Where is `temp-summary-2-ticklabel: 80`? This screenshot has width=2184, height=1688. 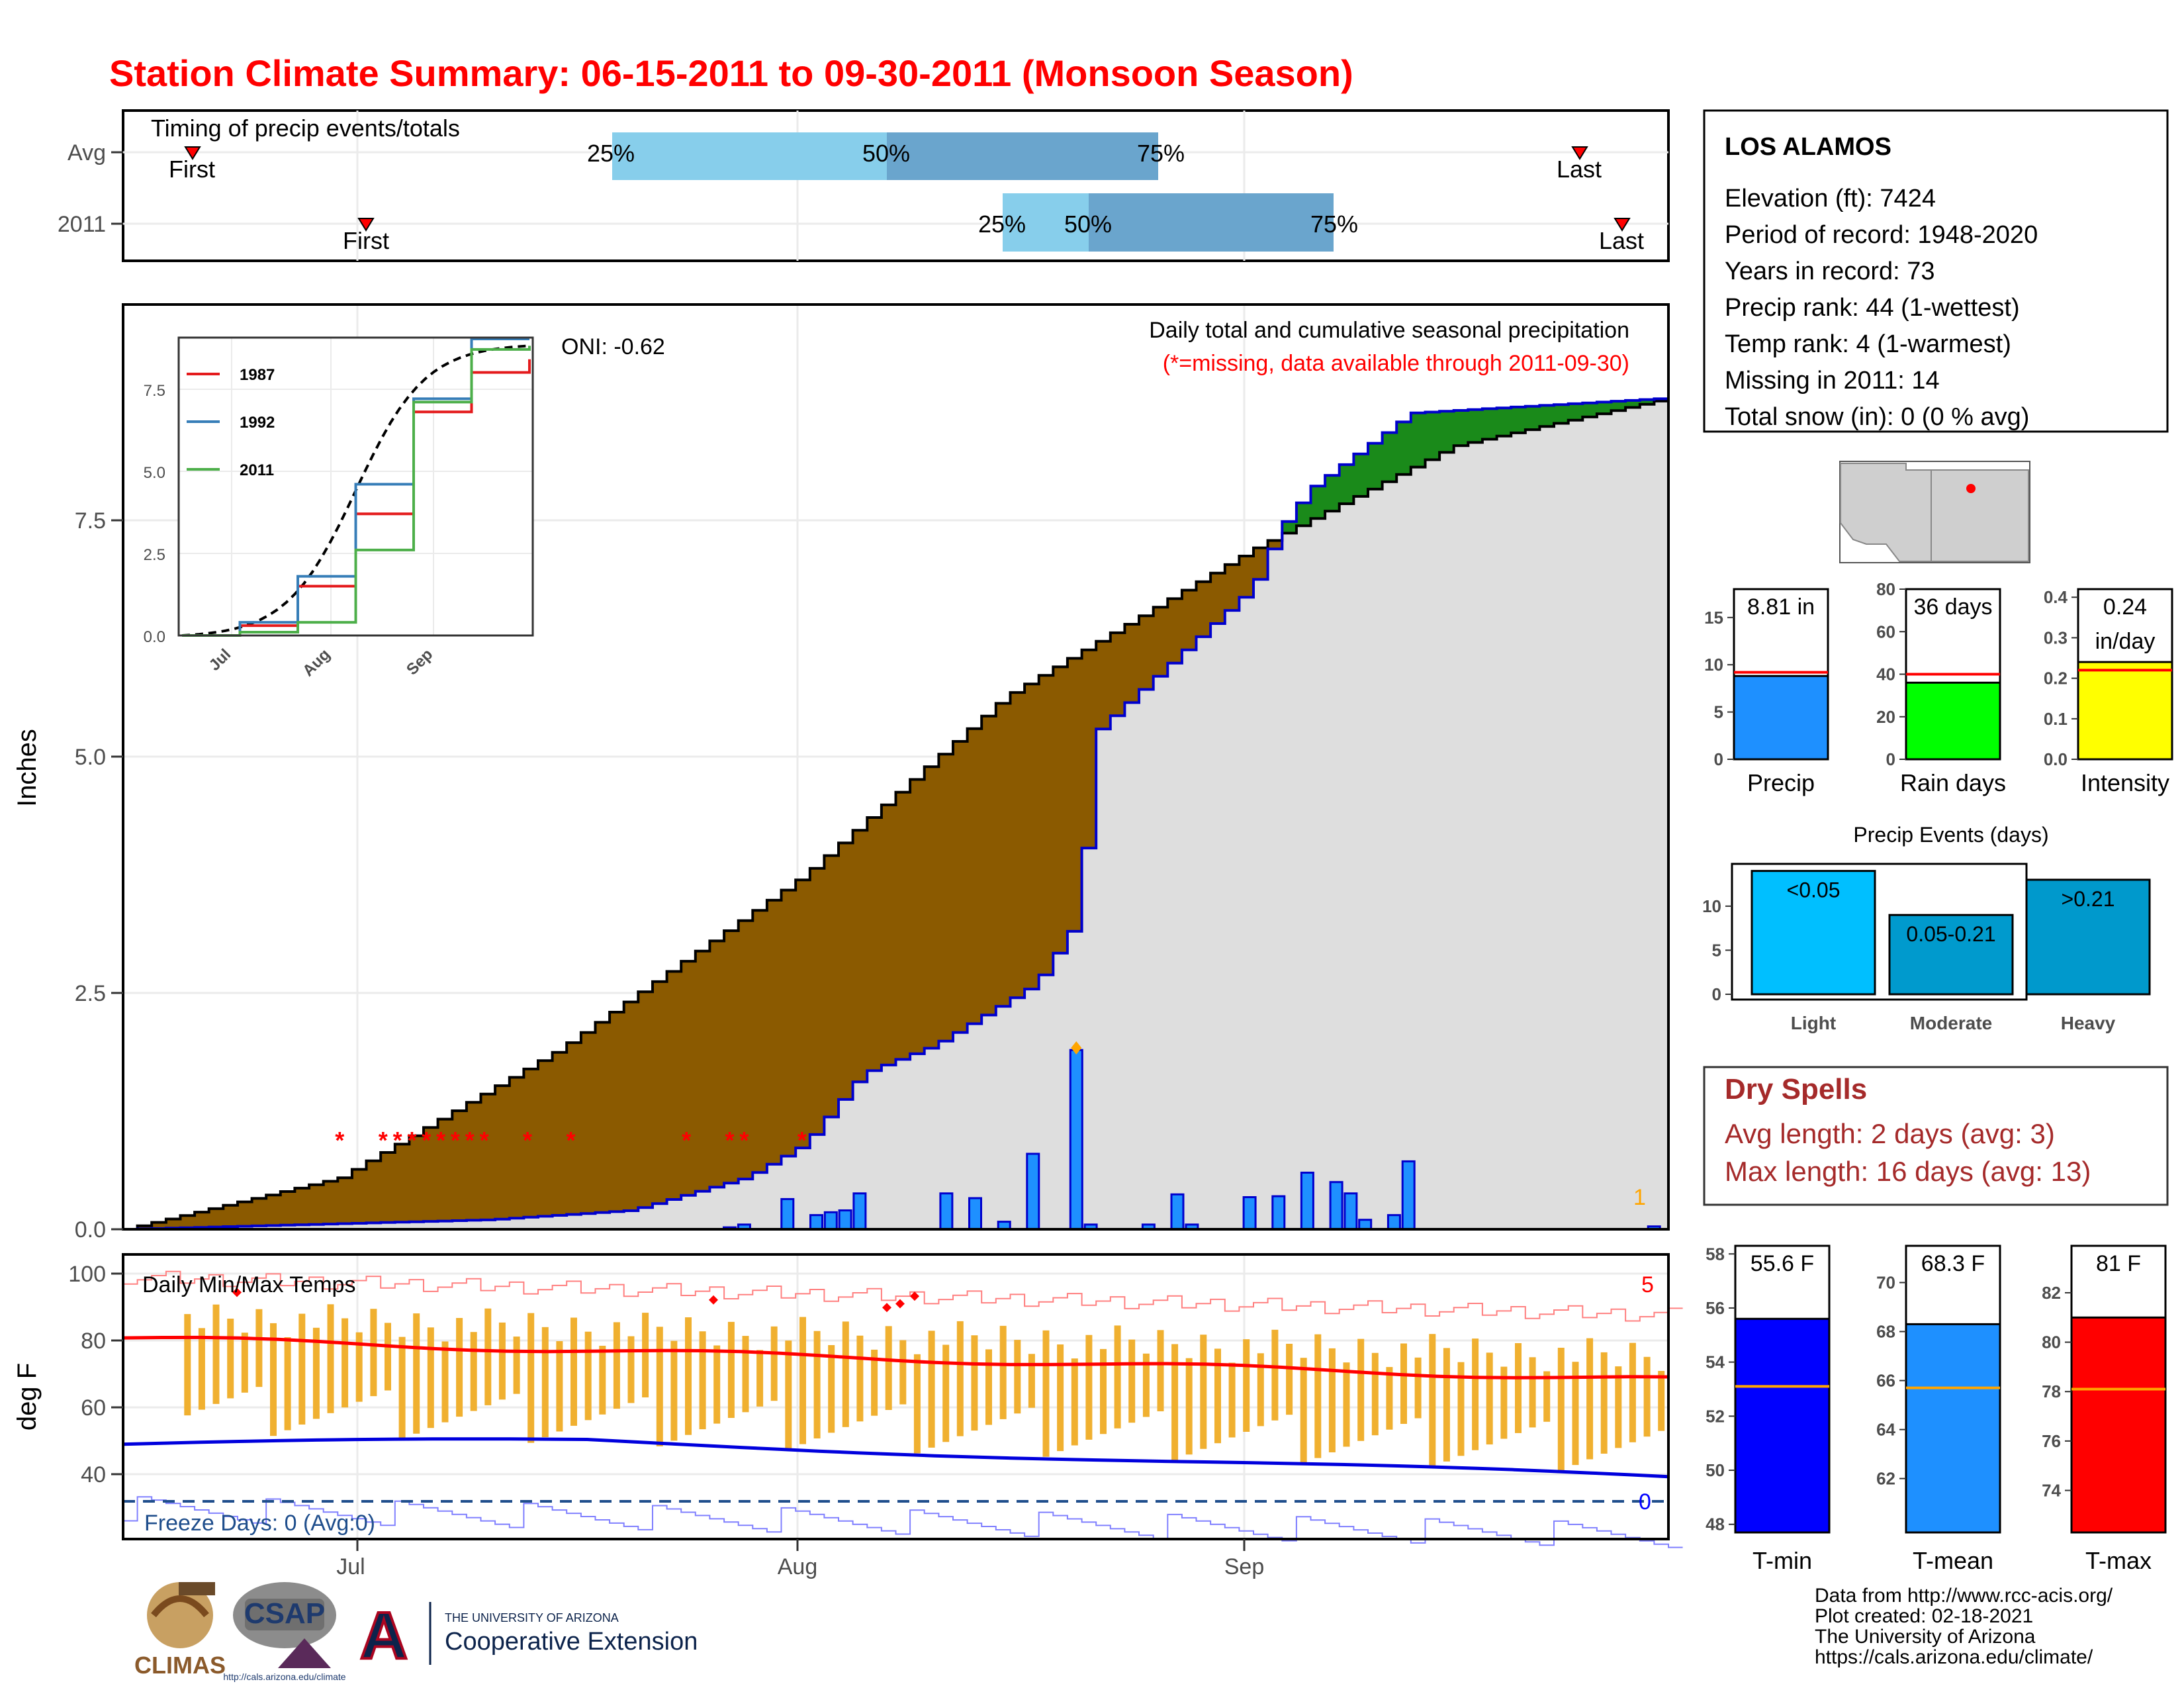
temp-summary-2-ticklabel: 80 is located at coordinates (2051, 1342).